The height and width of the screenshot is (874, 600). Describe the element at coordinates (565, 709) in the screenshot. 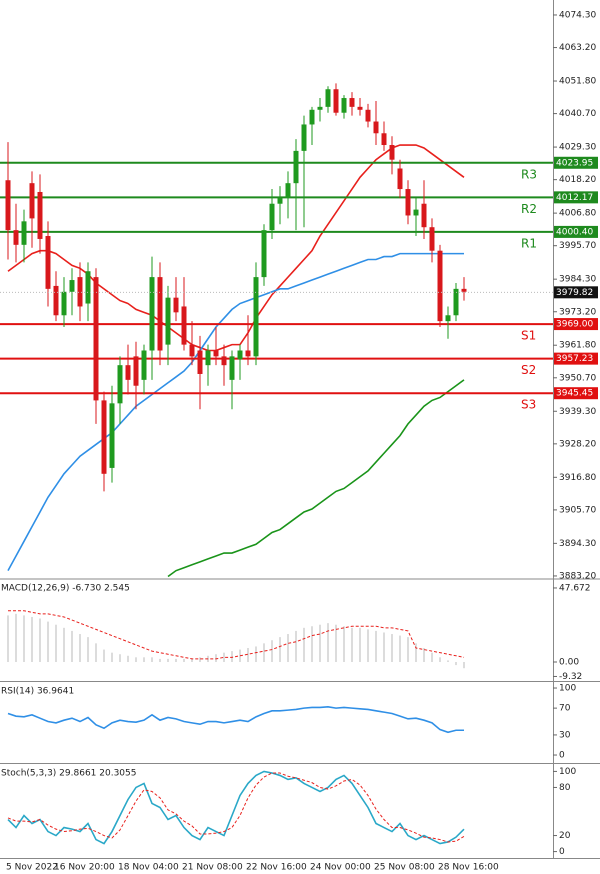

I see `y-tick-label: 70` at that location.